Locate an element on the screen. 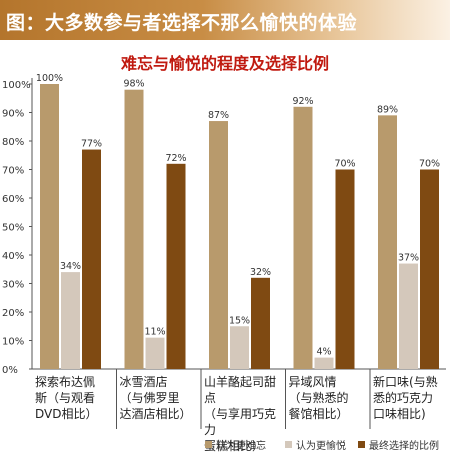  category-label-line: 达酒店相比） is located at coordinates (155, 414).